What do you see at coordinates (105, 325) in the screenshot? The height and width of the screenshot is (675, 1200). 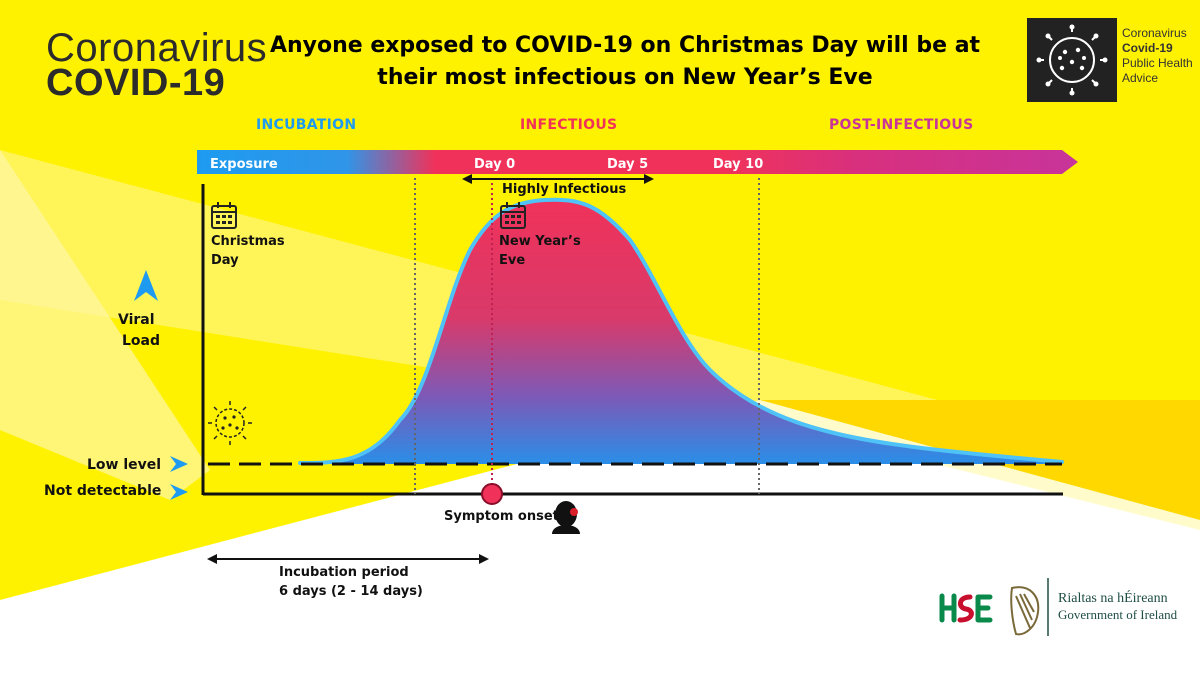 I see `left-highlight` at bounding box center [105, 325].